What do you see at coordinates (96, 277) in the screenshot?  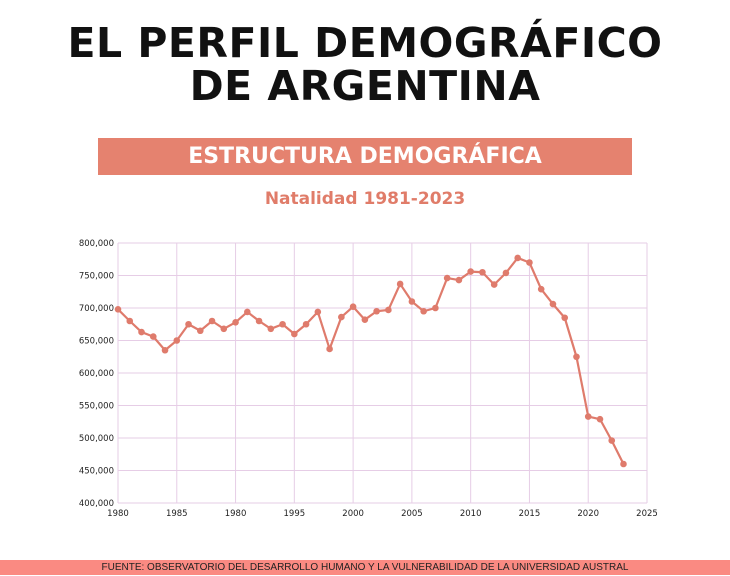 I see `y-tick-label: 750,000` at bounding box center [96, 277].